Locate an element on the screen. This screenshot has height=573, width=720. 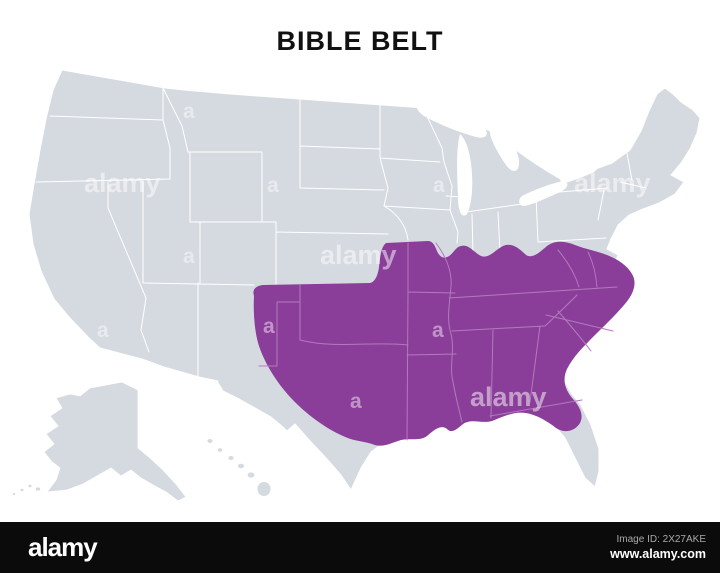
lake-erie is located at coordinates (543, 193).